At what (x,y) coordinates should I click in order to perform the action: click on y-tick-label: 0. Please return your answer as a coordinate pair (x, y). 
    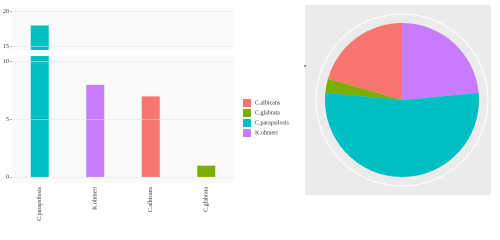
    Looking at the image, I should click on (7, 178).